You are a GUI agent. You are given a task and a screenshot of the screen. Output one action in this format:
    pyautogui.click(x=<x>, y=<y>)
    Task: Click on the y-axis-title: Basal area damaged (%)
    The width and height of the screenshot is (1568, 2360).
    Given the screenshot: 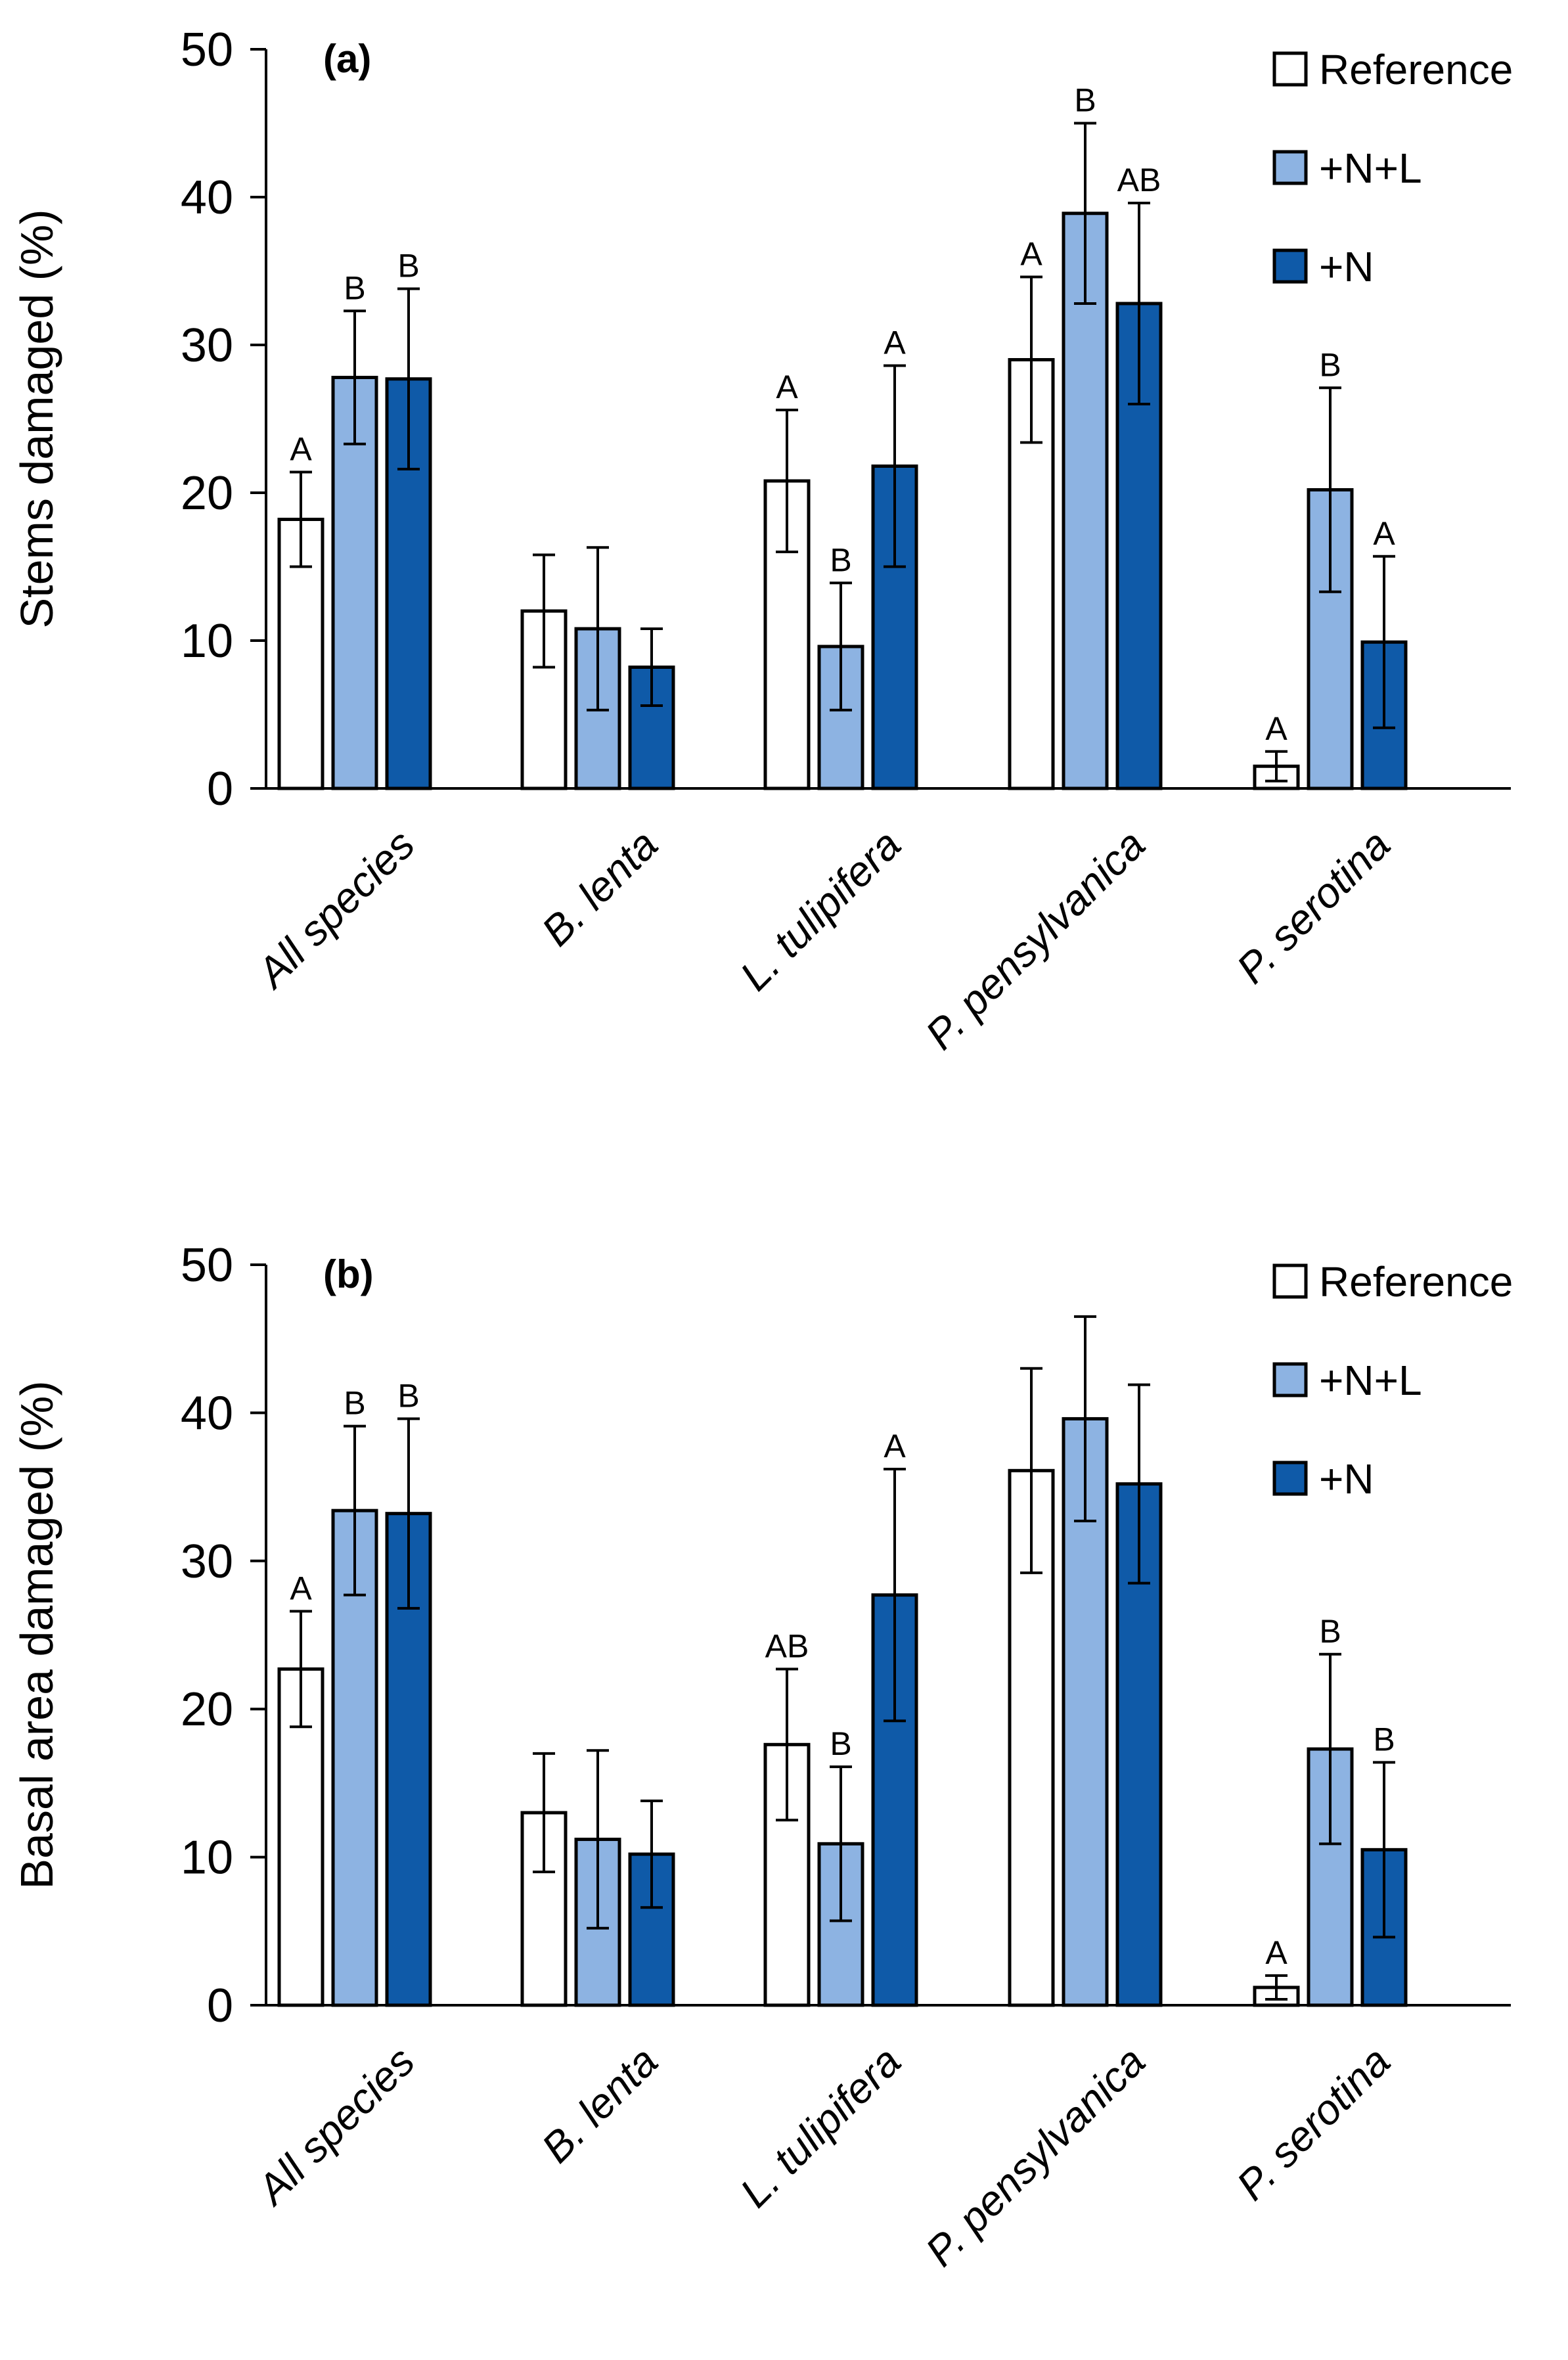 What is the action you would take?
    pyautogui.click(x=36, y=1634)
    